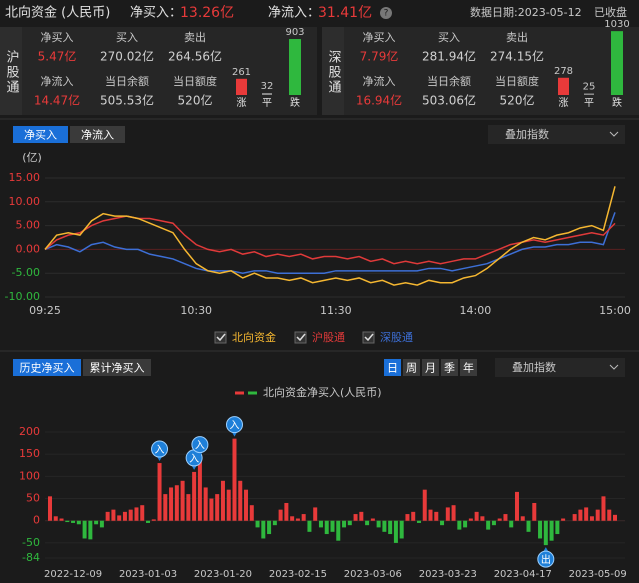  Describe the element at coordinates (195, 56) in the screenshot. I see `field-value: 264.56亿` at that location.